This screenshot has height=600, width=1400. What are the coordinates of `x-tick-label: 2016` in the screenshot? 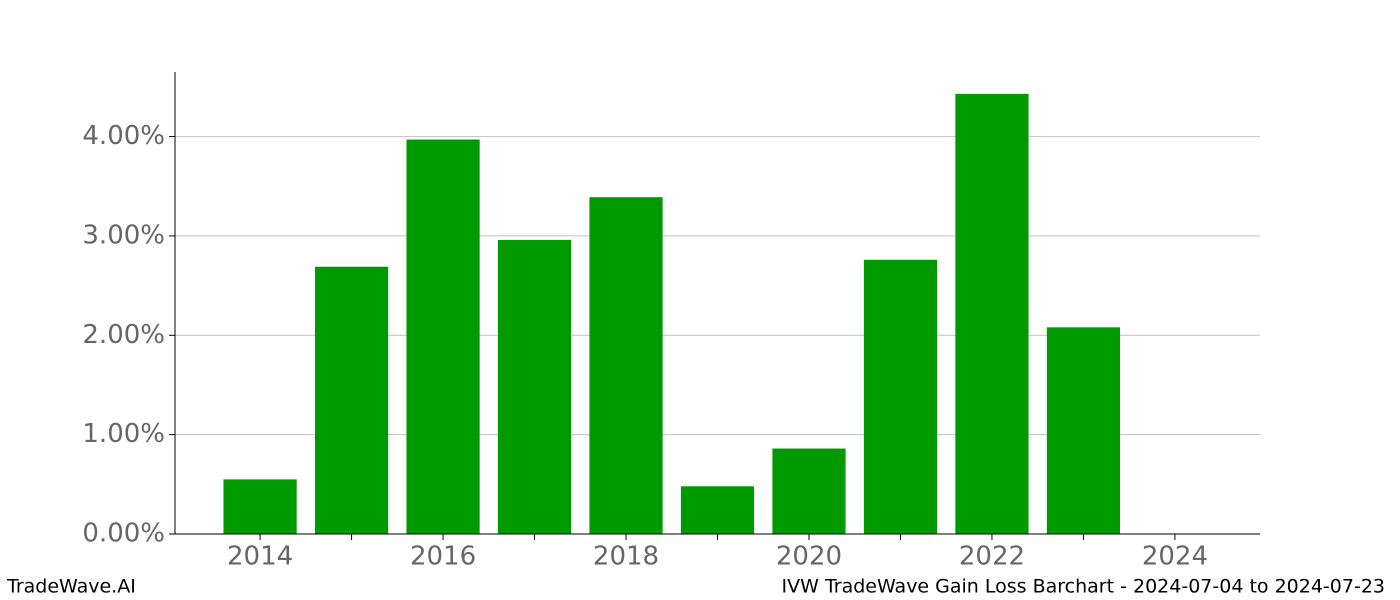 It's located at (443, 557).